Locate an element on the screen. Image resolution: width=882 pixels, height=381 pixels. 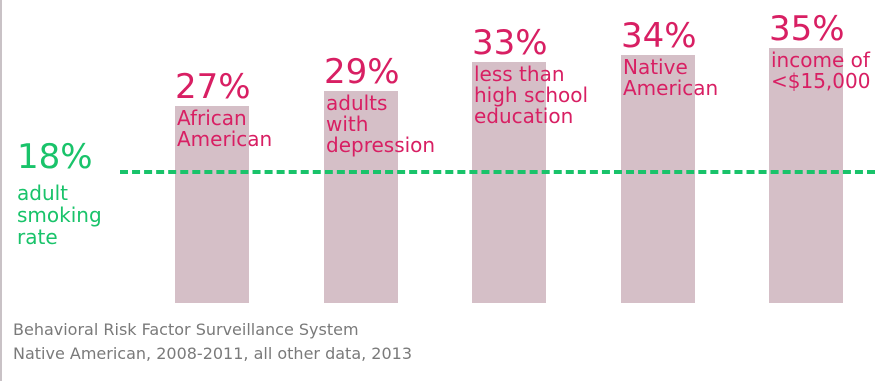
bar-value-label-4: 35% is located at coordinates (807, 28).